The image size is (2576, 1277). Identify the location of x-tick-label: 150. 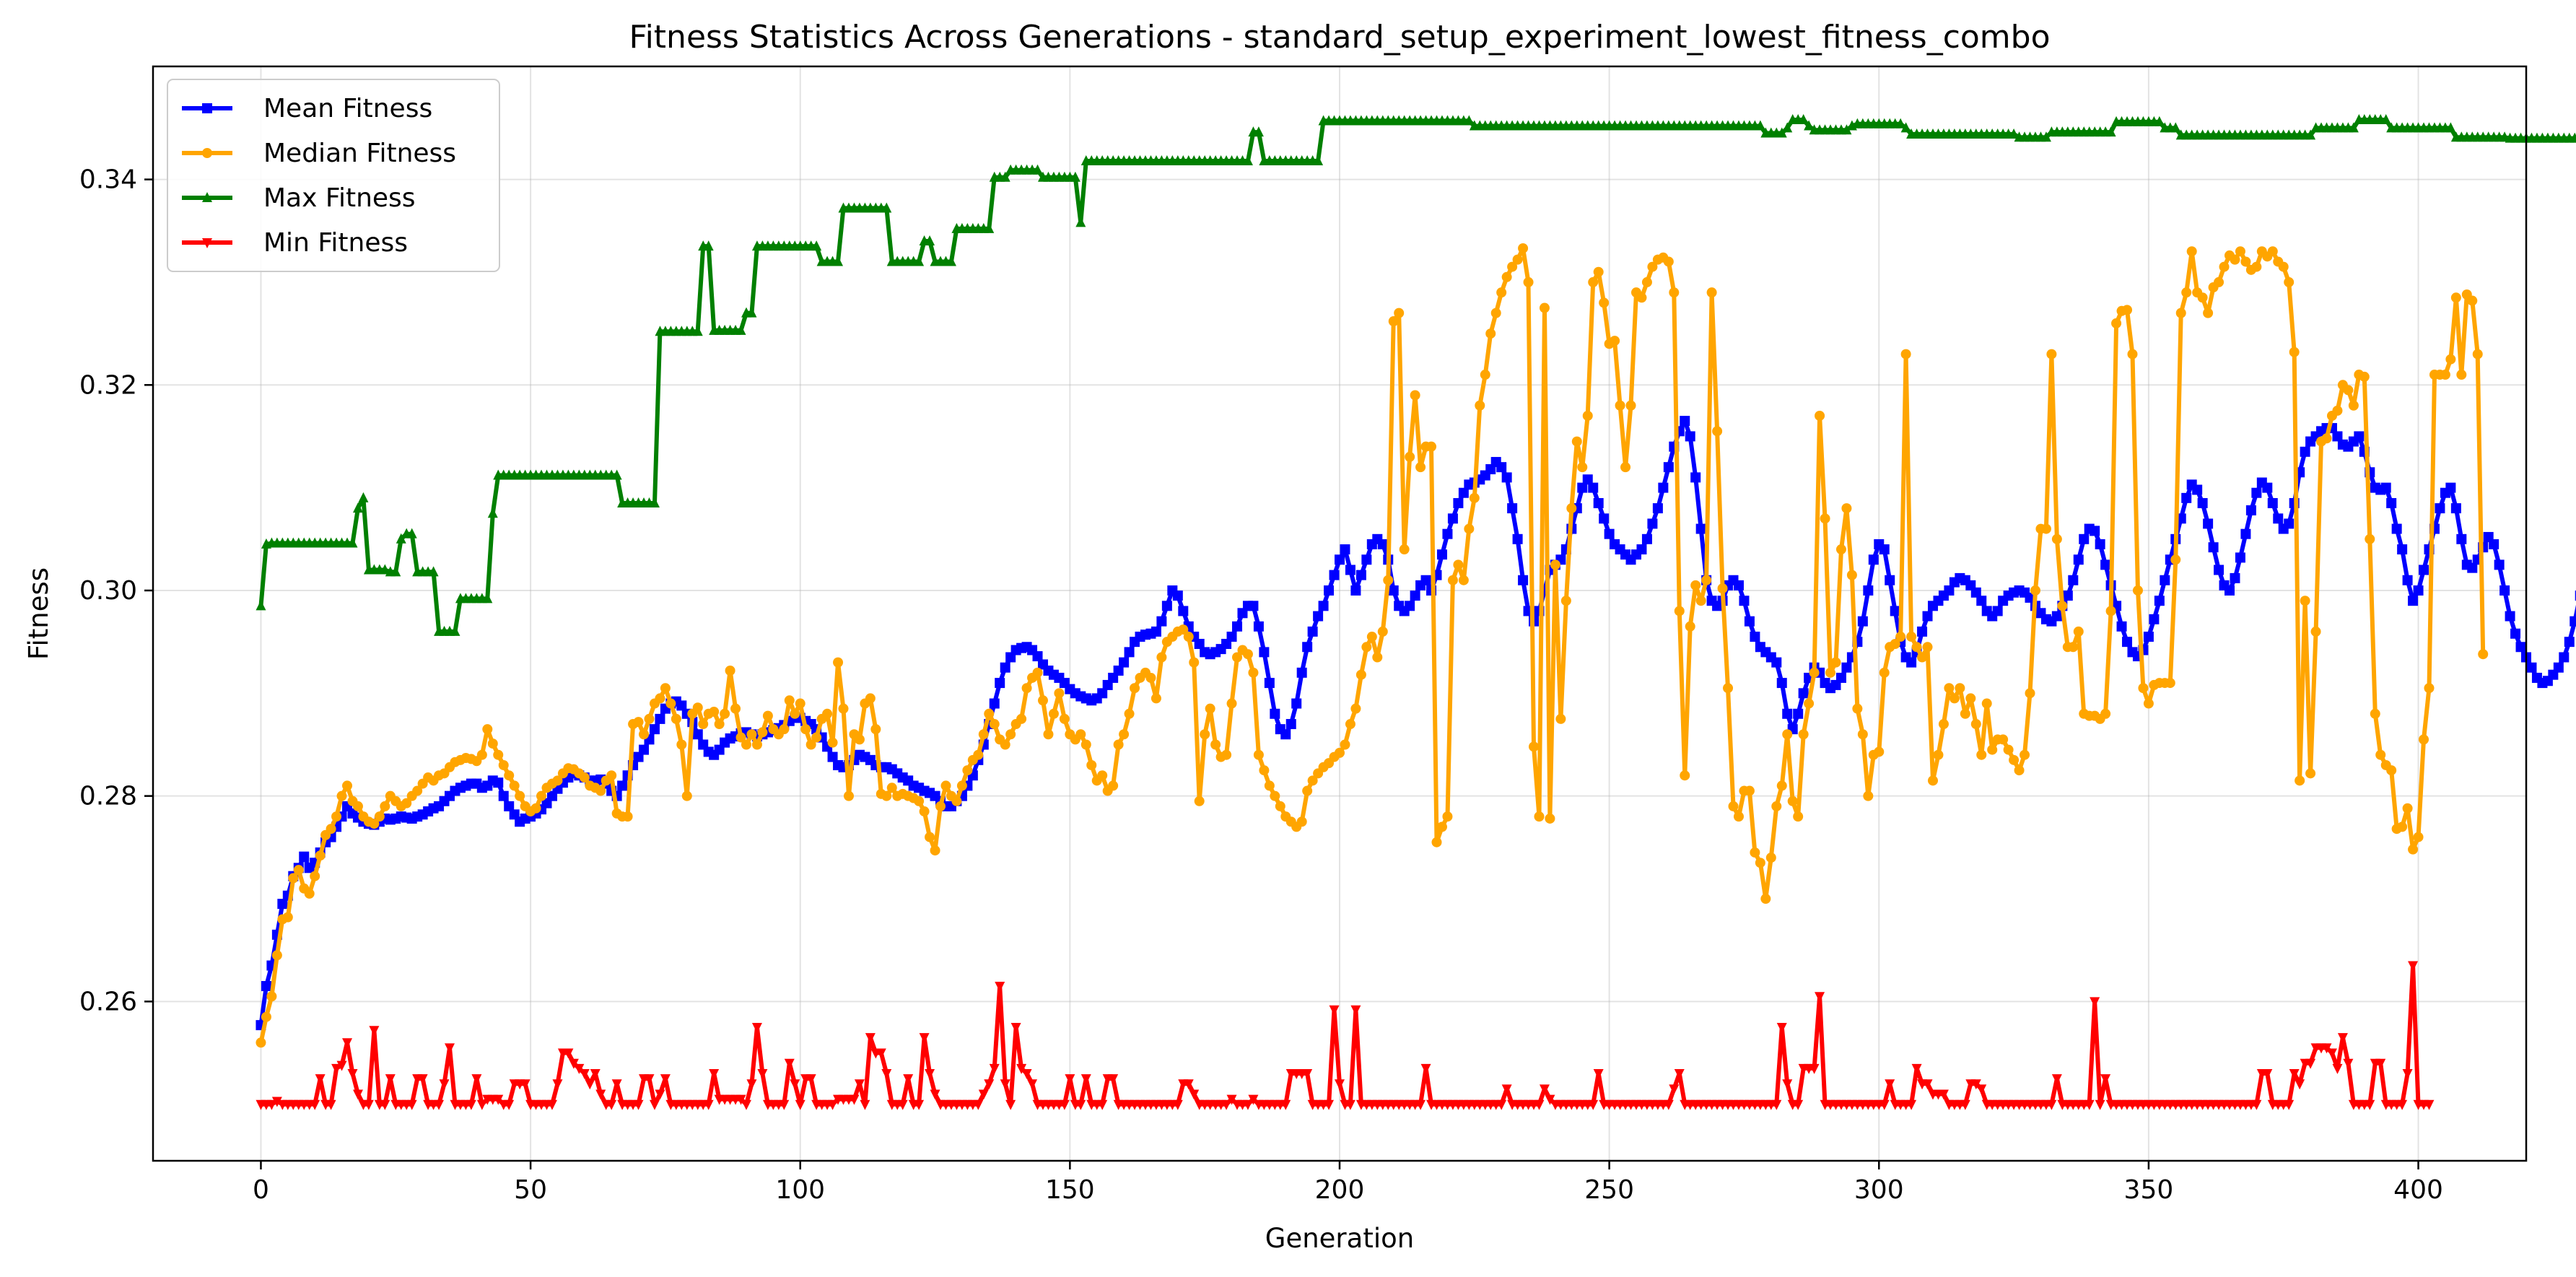
(1070, 1190).